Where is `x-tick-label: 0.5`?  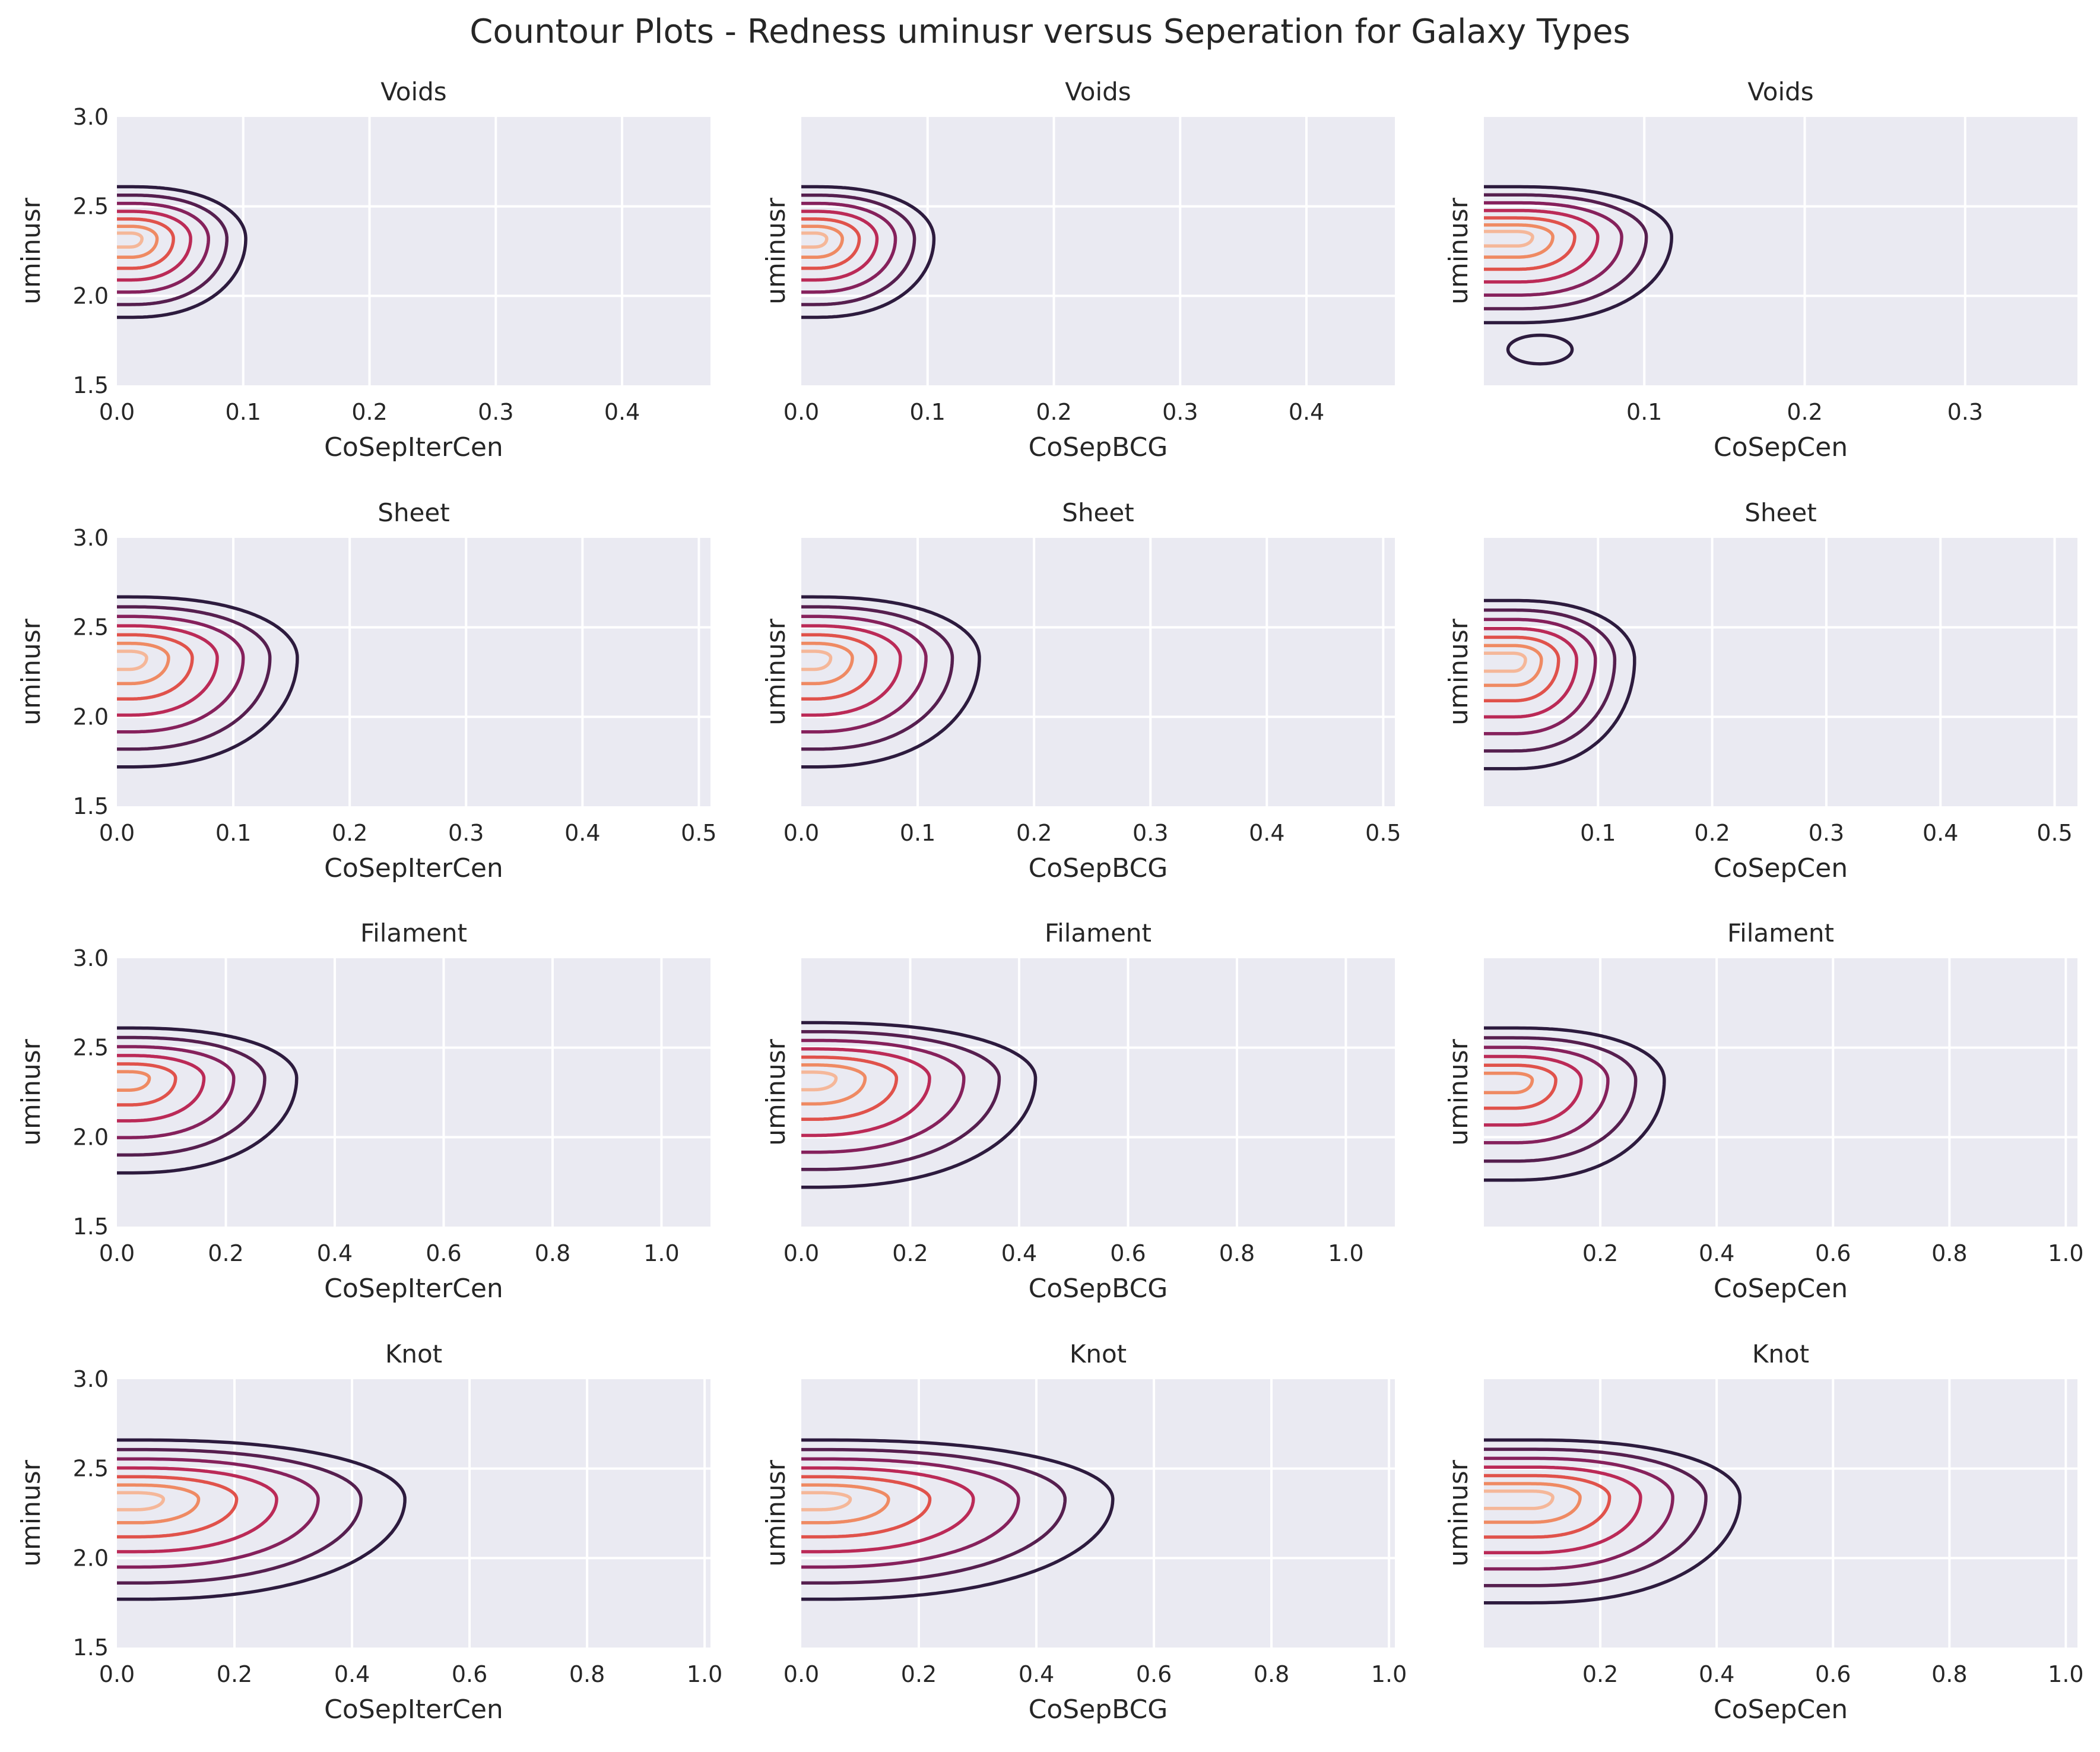 x-tick-label: 0.5 is located at coordinates (699, 833).